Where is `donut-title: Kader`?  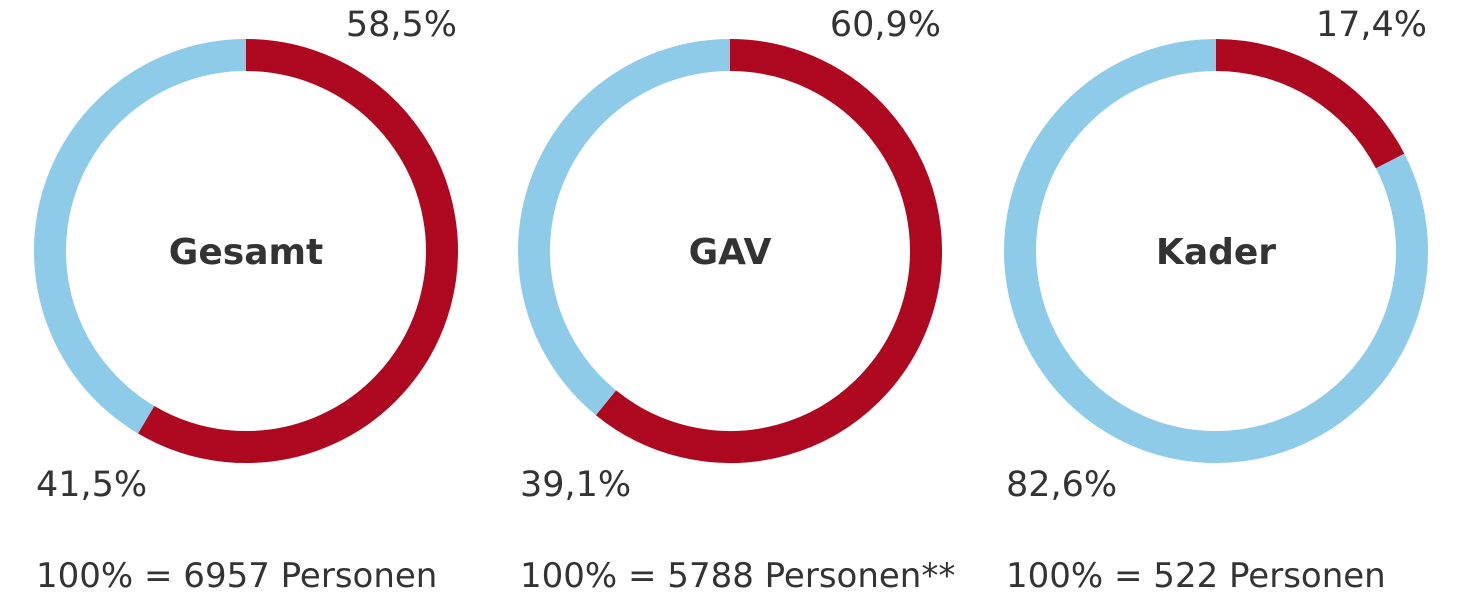 donut-title: Kader is located at coordinates (1216, 252).